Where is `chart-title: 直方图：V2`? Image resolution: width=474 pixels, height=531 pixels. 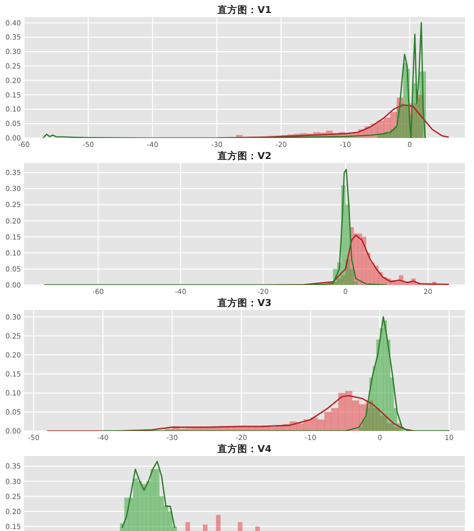
chart-title: 直方图：V2 is located at coordinates (244, 156).